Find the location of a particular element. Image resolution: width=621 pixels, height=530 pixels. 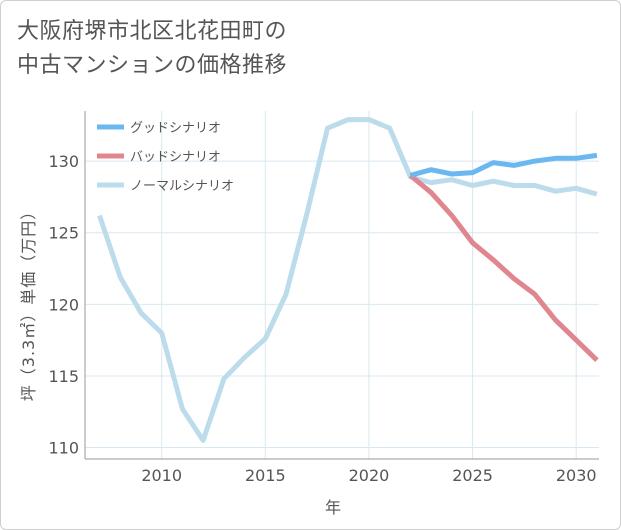

y-tick-label: 110 is located at coordinates (63, 448).